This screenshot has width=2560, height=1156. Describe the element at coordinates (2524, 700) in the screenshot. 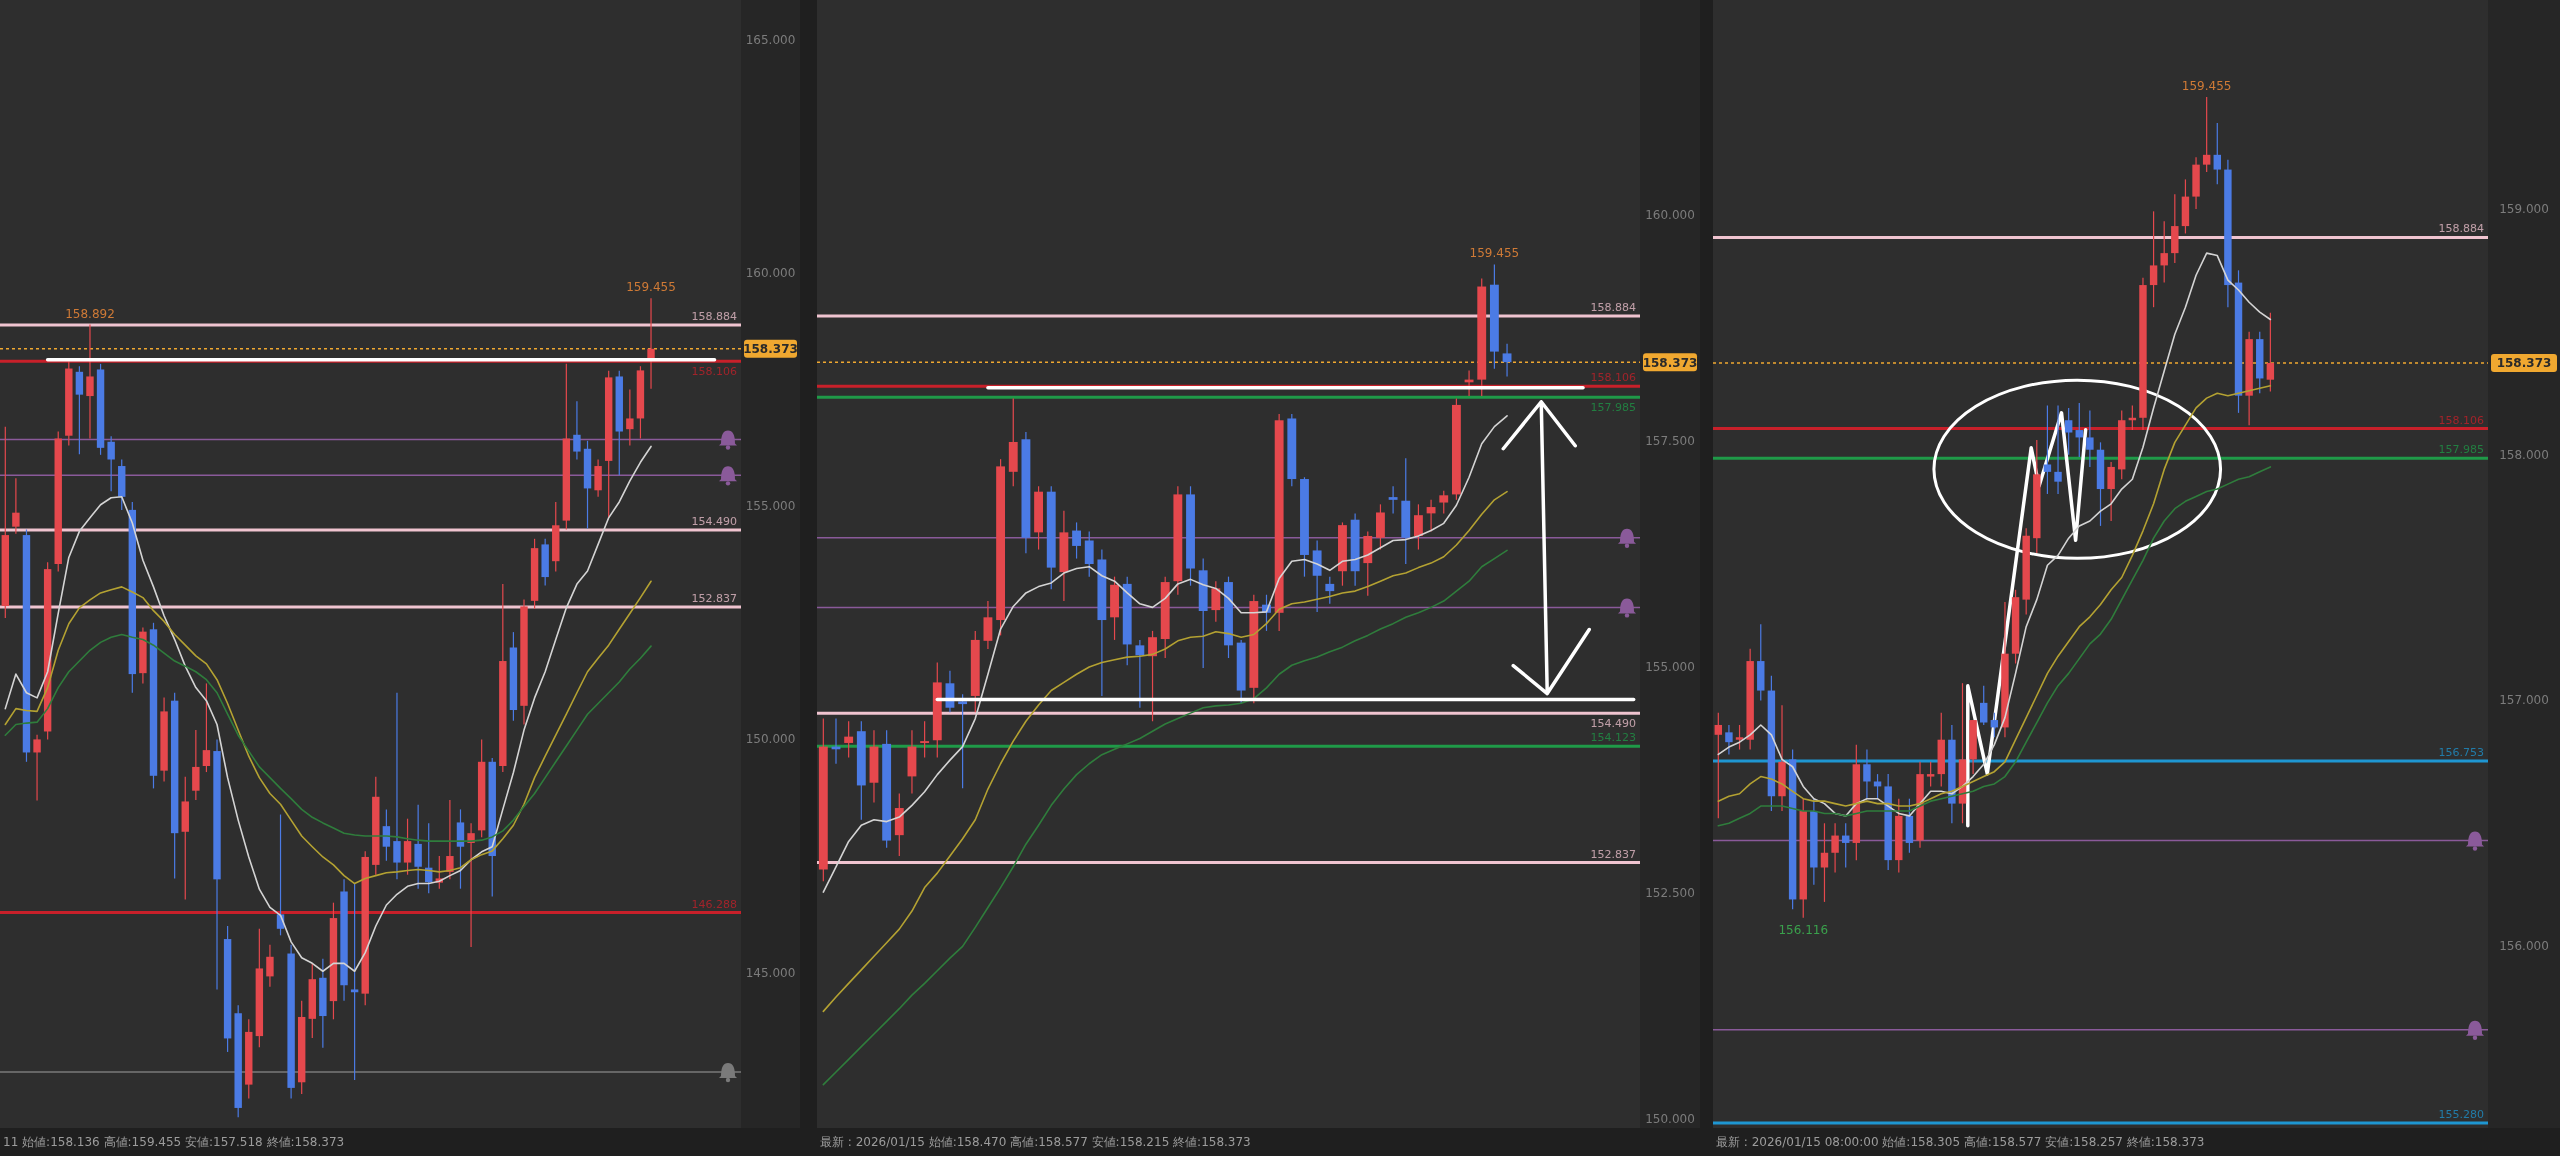

I see `y-tick-label: 157.000` at that location.